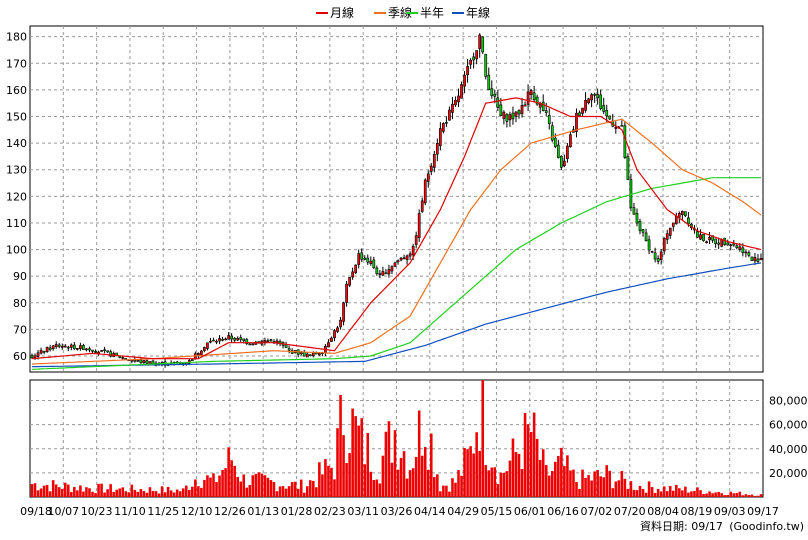 The image size is (808, 540). Describe the element at coordinates (16, 63) in the screenshot. I see `price-tick-label: 170` at that location.